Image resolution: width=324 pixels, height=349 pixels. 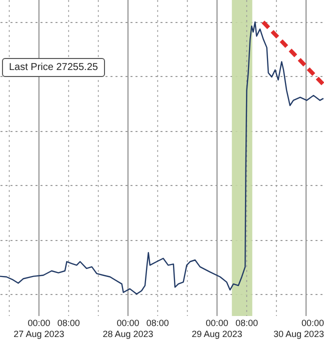 What do you see at coordinates (53, 67) in the screenshot?
I see `annotation: Last Price 27255.25` at bounding box center [53, 67].